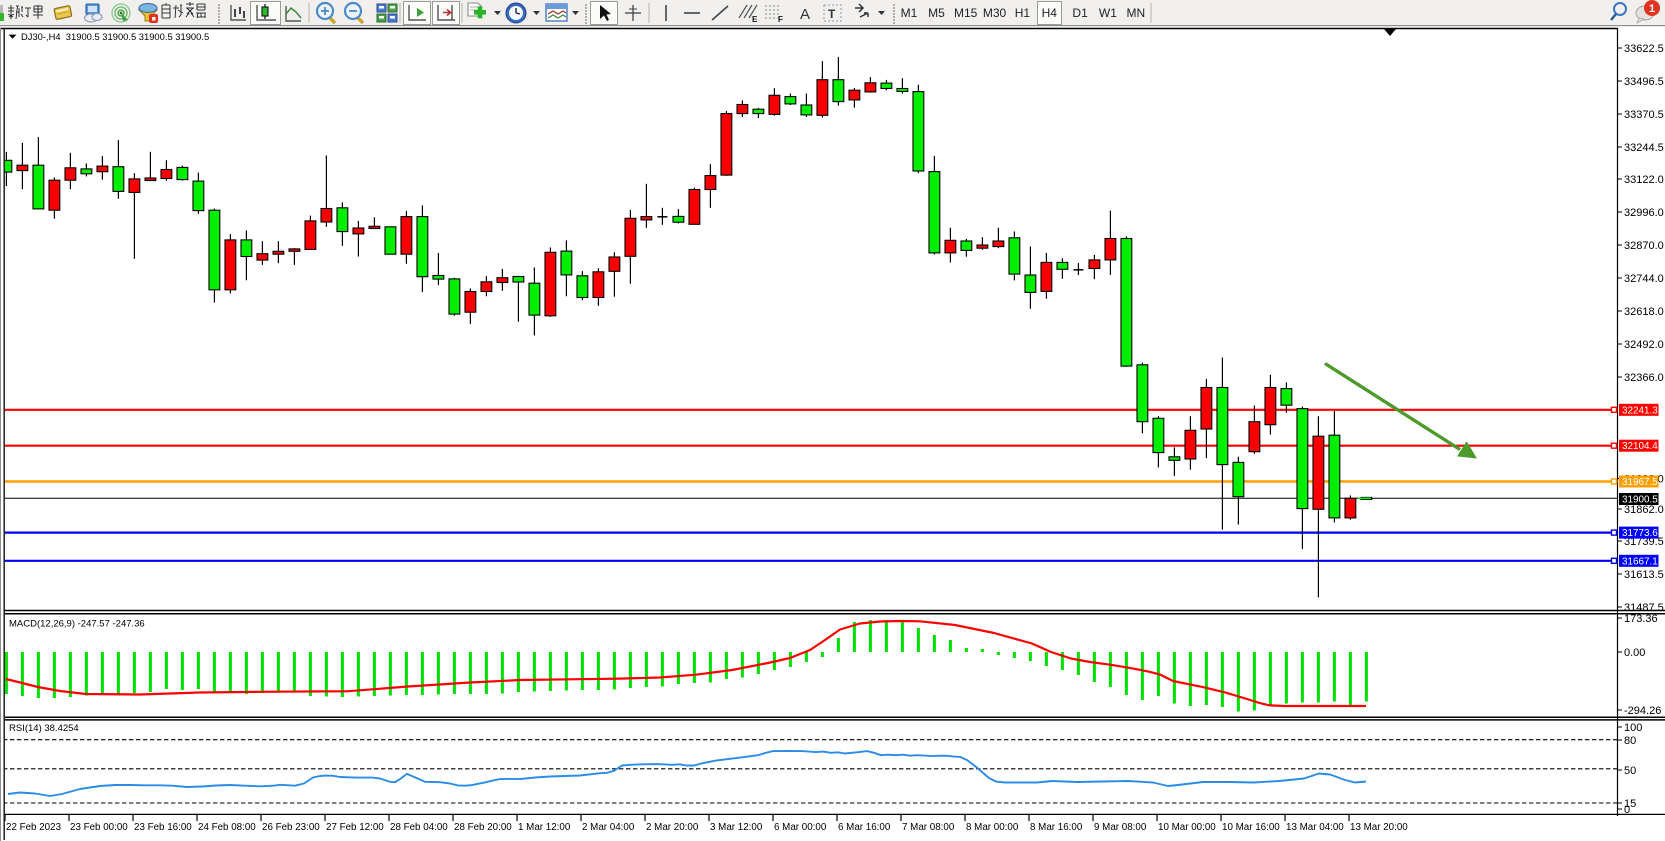  I want to click on svg-text: 6 Mar 00:00, so click(800, 827).